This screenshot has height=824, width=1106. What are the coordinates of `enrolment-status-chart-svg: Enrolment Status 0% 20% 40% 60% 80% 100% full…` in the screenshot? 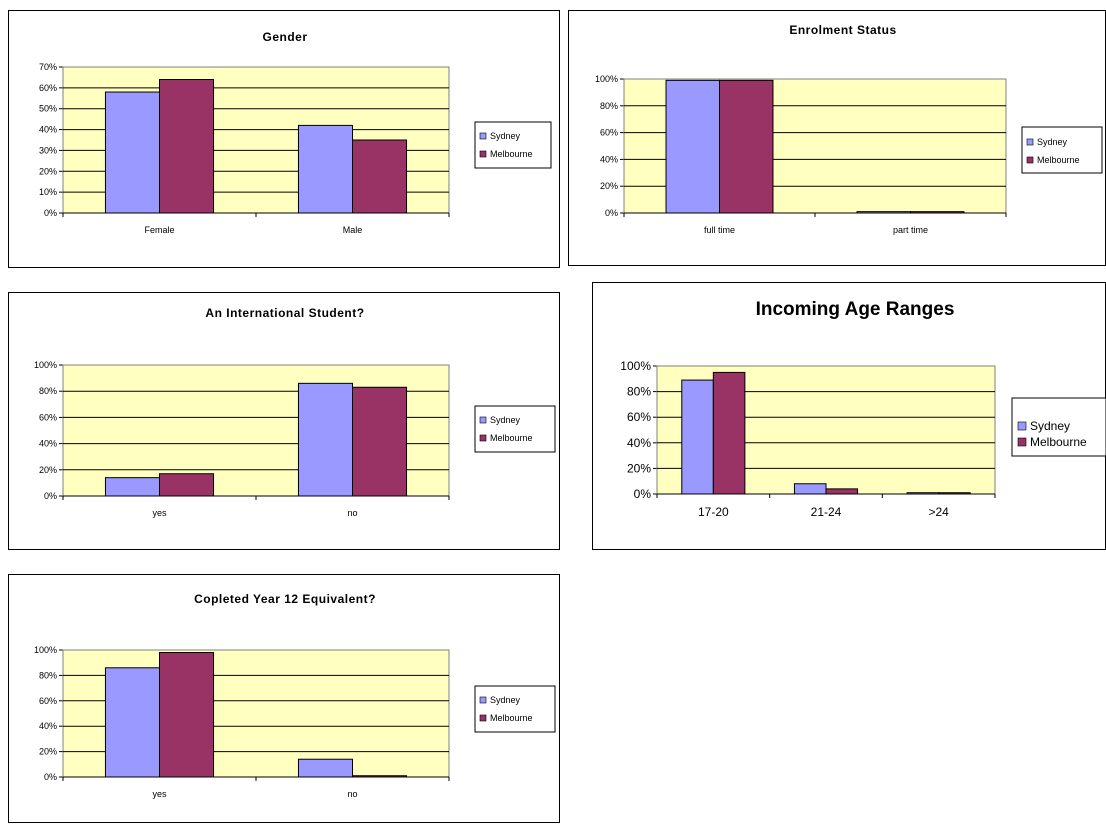 It's located at (849, 129).